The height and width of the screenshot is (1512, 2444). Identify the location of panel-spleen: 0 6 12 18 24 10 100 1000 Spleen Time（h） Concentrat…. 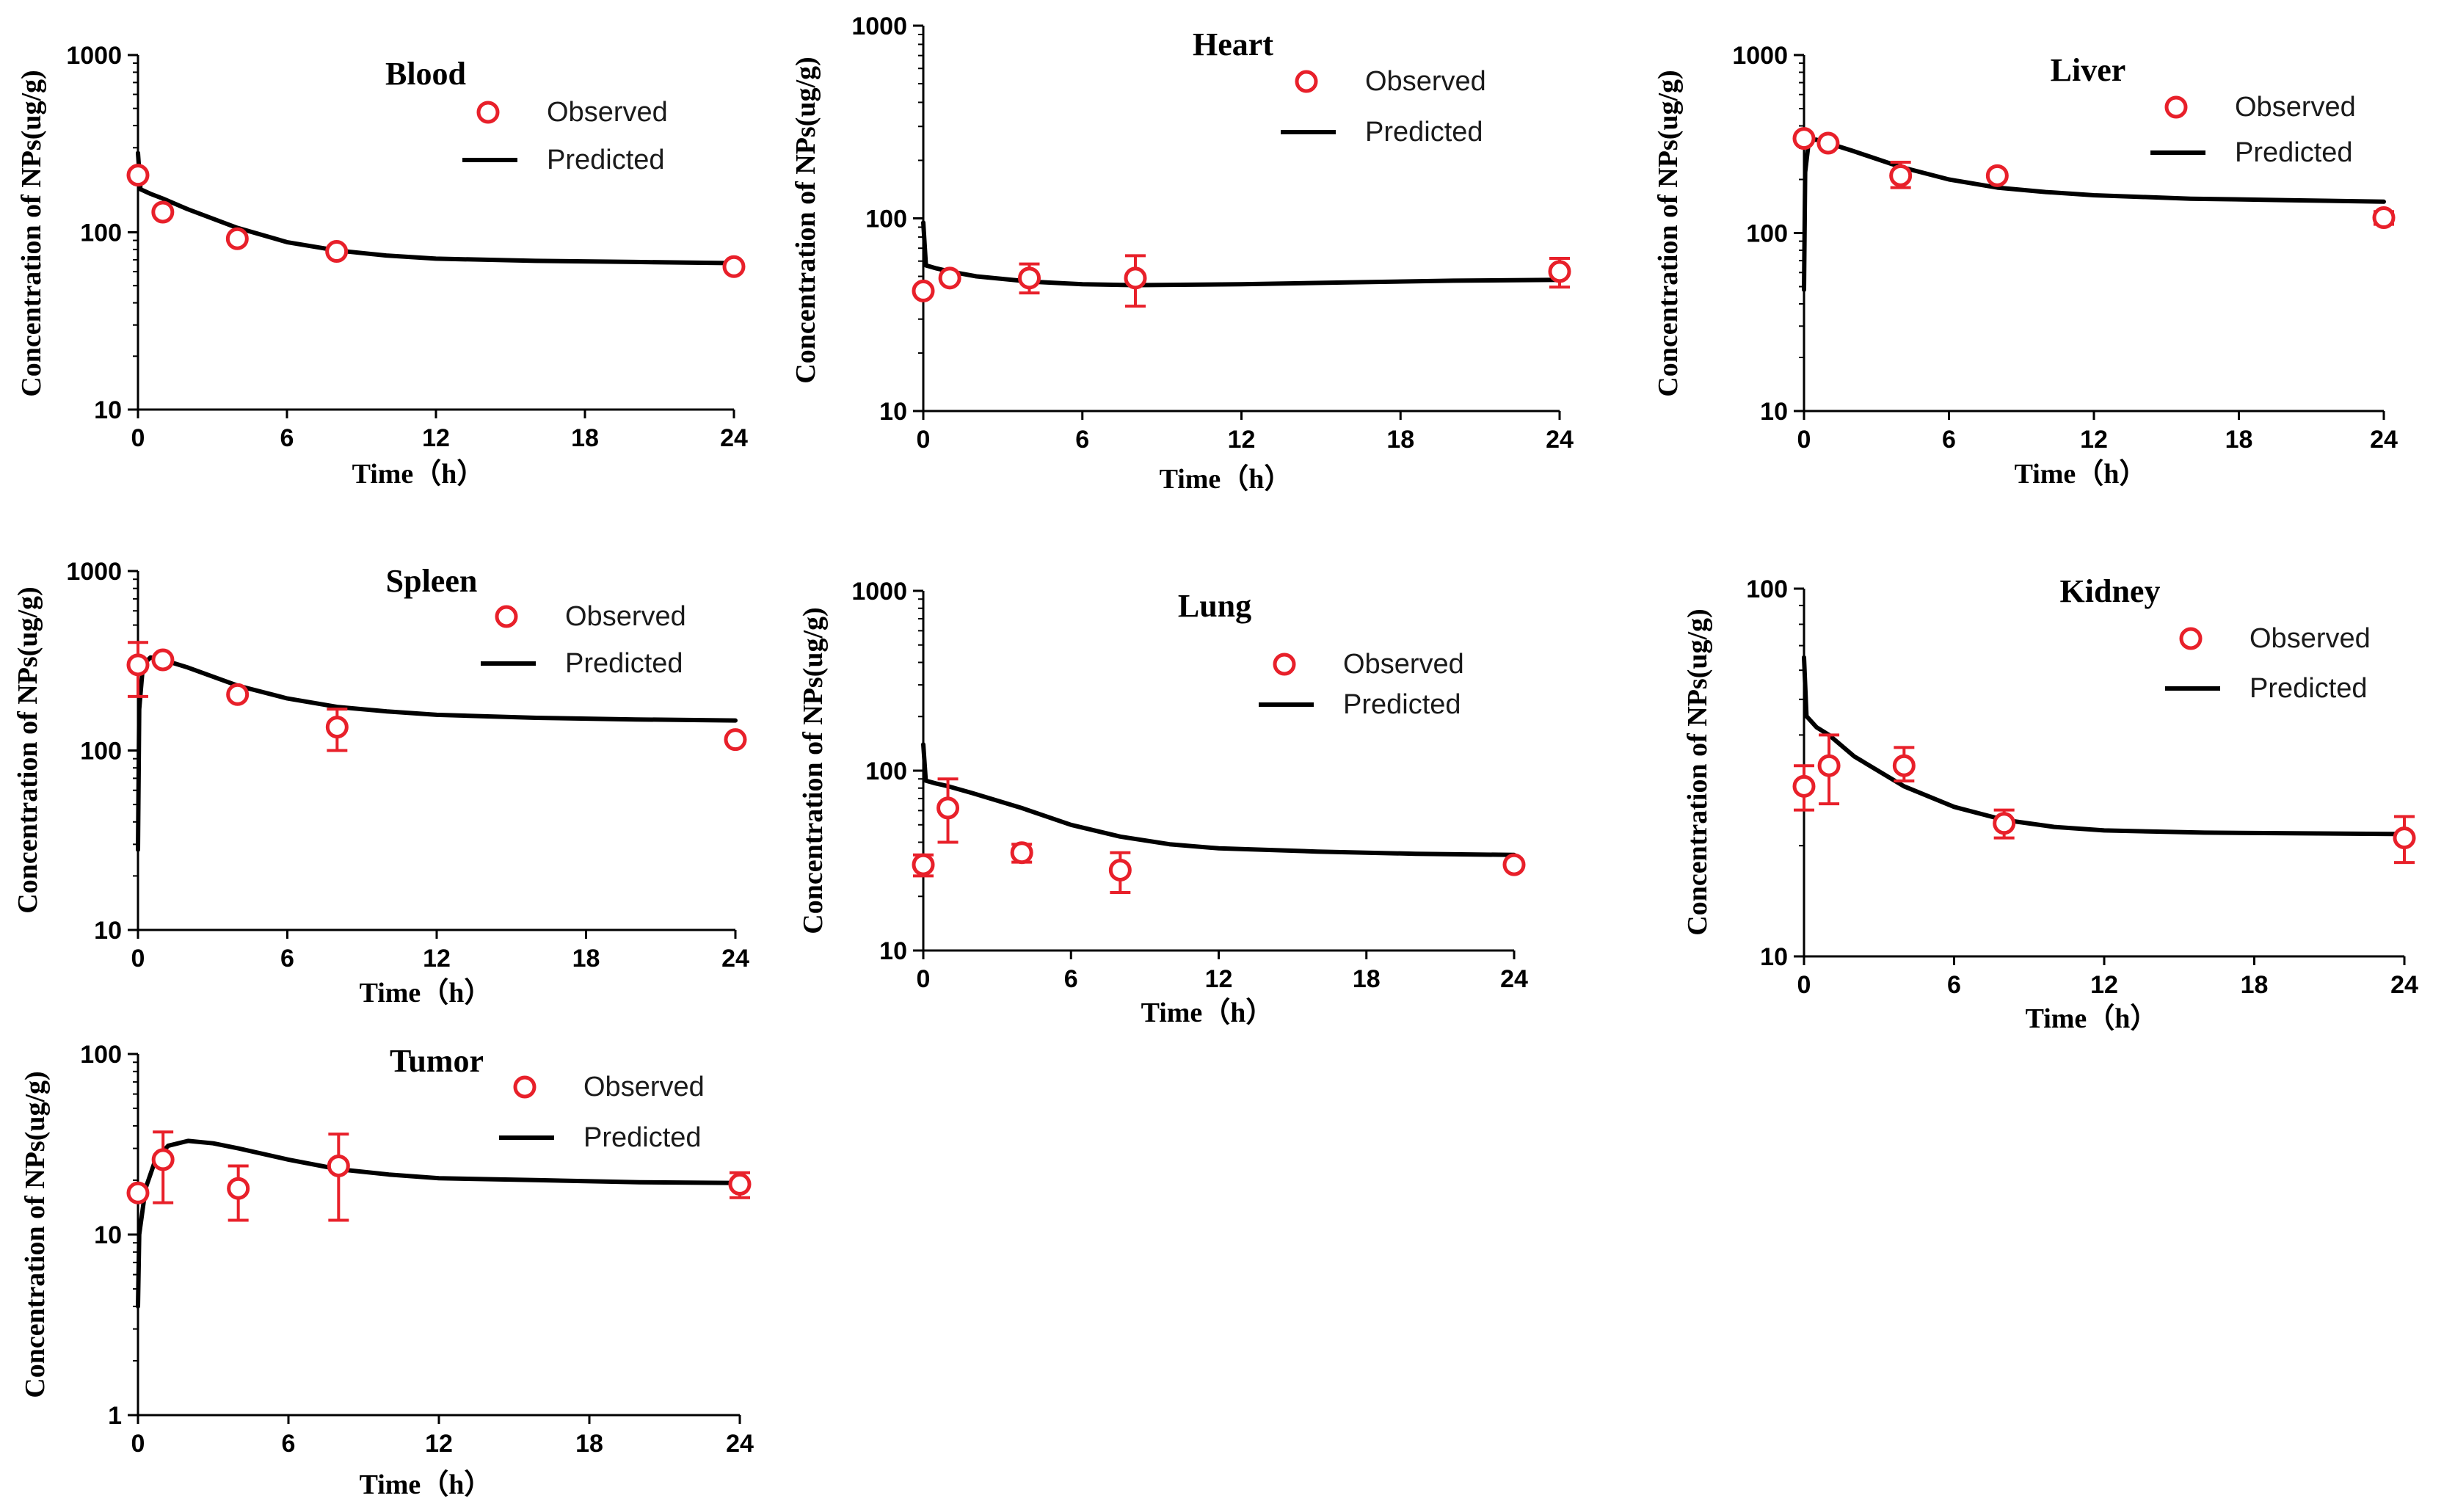
(380, 783).